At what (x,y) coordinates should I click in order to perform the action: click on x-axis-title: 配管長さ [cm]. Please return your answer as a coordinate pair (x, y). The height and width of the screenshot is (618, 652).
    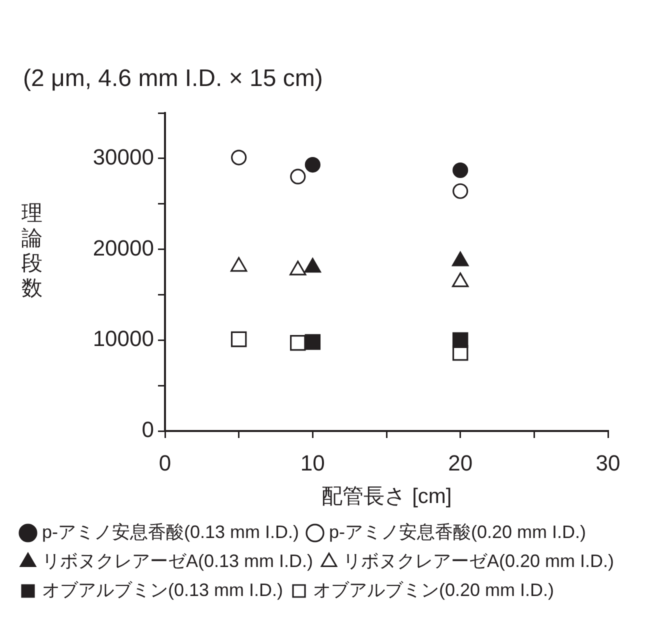
    Looking at the image, I should click on (386, 496).